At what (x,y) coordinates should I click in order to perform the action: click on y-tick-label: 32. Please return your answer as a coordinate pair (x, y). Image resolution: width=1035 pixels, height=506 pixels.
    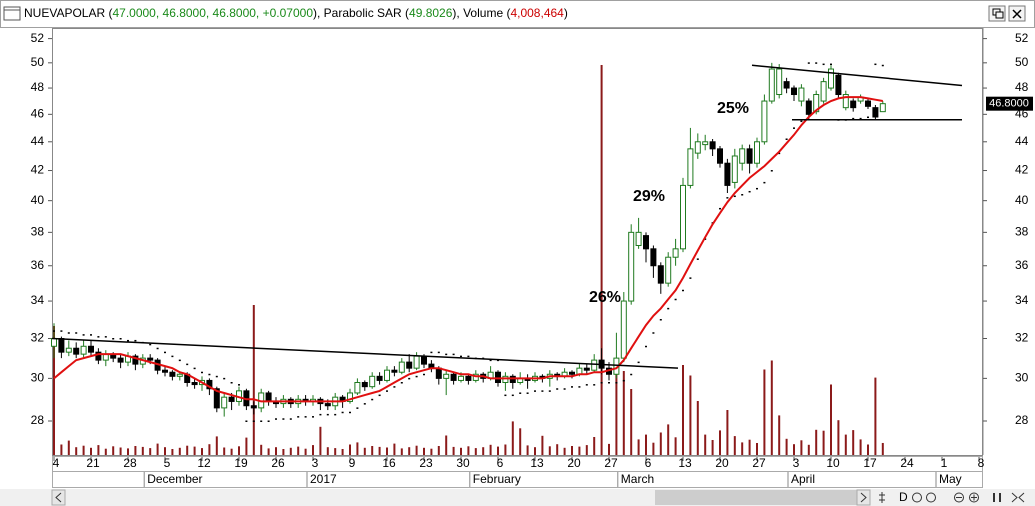
    Looking at the image, I should click on (38, 338).